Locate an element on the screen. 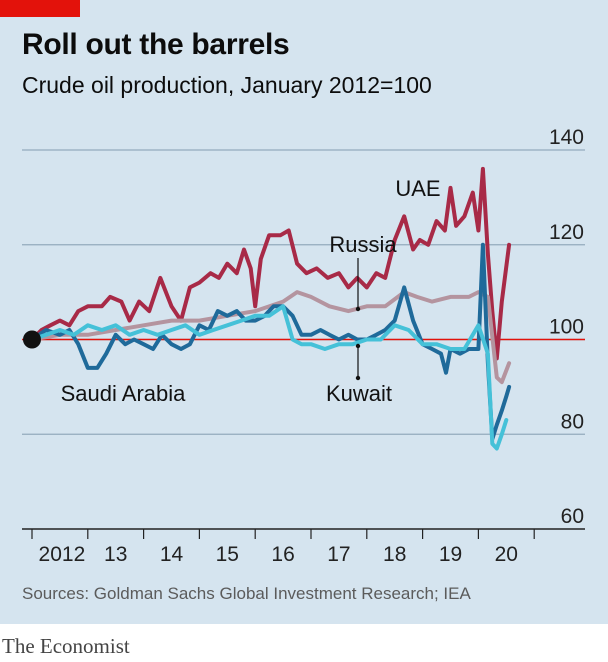  chart-title: Roll out the barrels is located at coordinates (156, 44).